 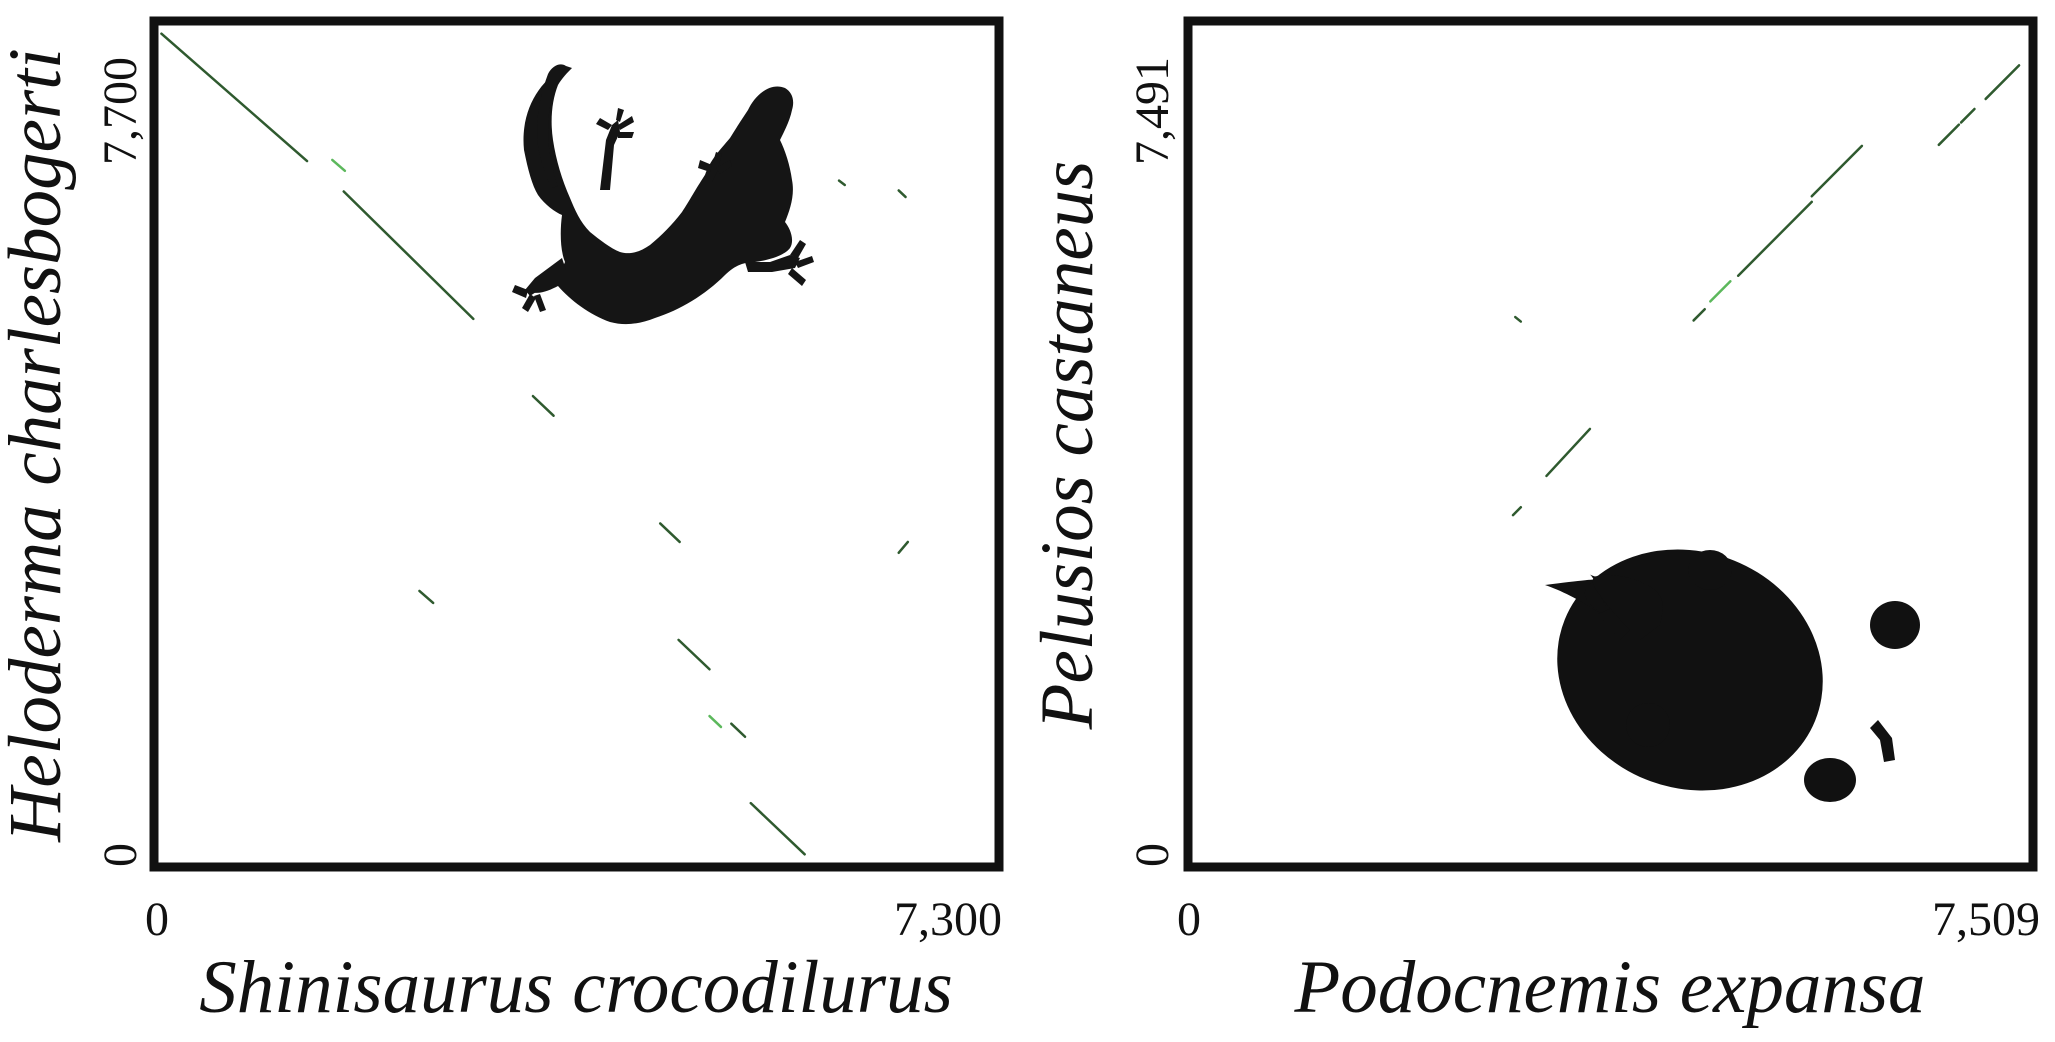 What do you see at coordinates (1152, 855) in the screenshot?
I see `y-tick-label-min-right: 0` at bounding box center [1152, 855].